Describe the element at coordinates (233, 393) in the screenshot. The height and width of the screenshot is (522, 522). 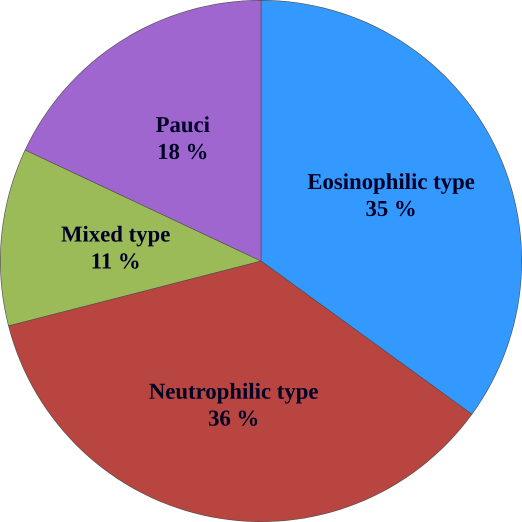
I see `slice-label: Neutrophilic type` at that location.